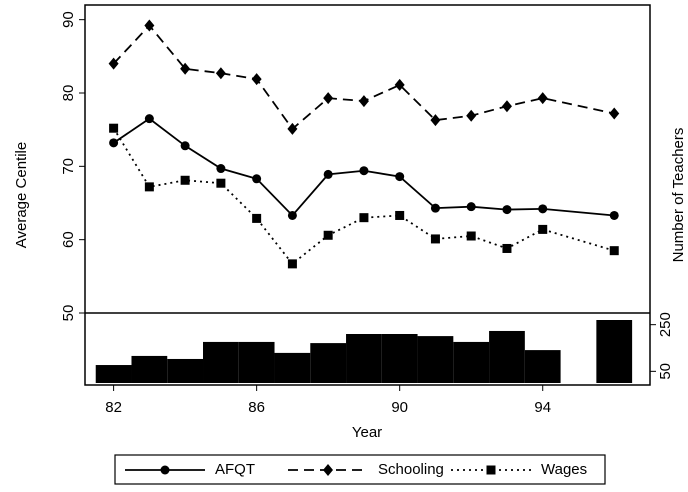  What do you see at coordinates (256, 407) in the screenshot?
I see `x-tick-label: 86` at bounding box center [256, 407].